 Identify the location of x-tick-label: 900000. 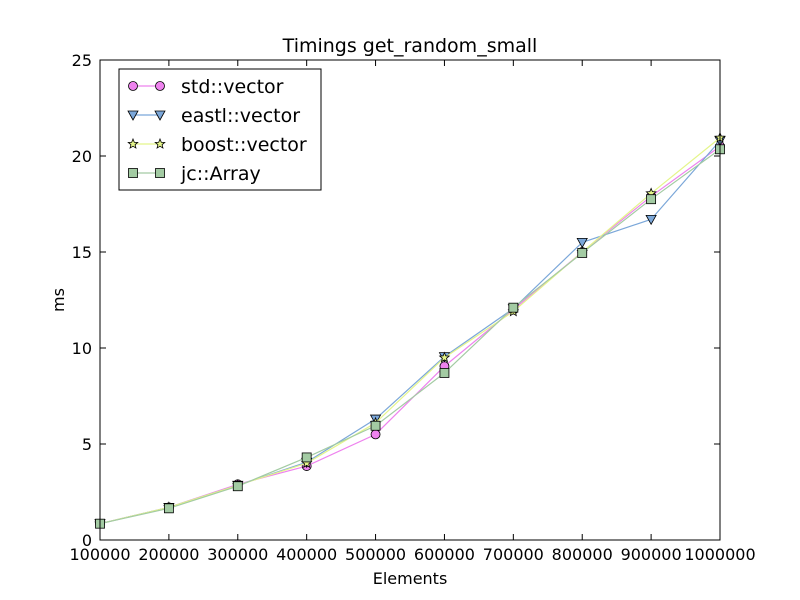
(651, 554).